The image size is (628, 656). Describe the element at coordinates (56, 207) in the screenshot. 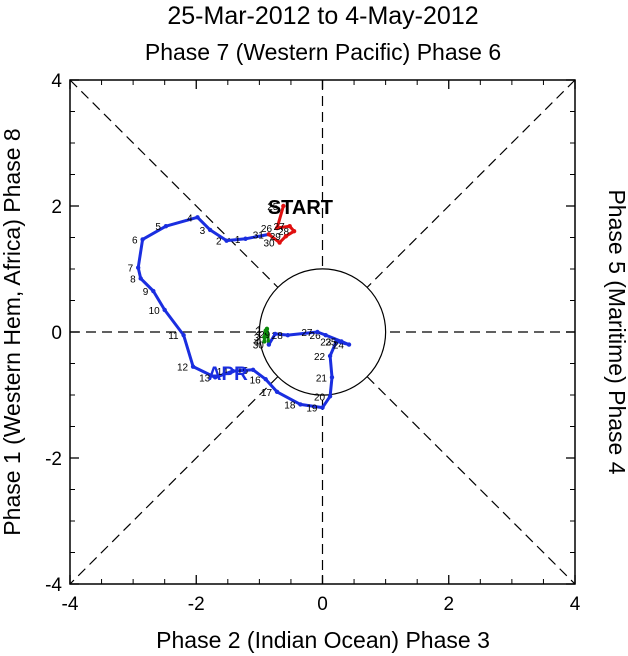

I see `y-tick-label: 2` at that location.